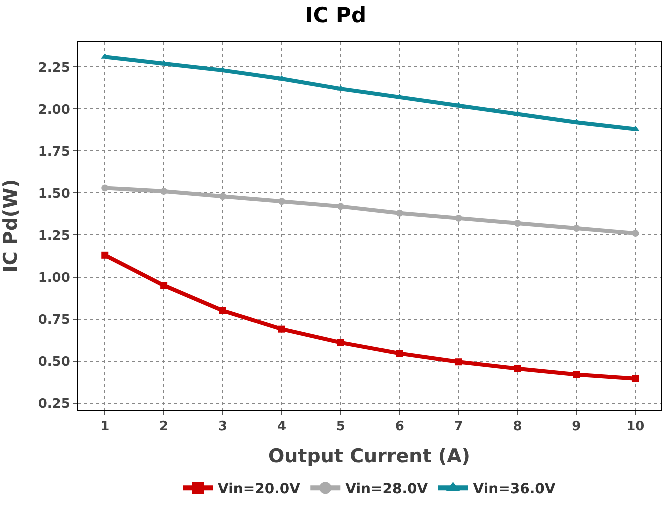  Describe the element at coordinates (281, 427) in the screenshot. I see `x-tick-label: 4` at that location.